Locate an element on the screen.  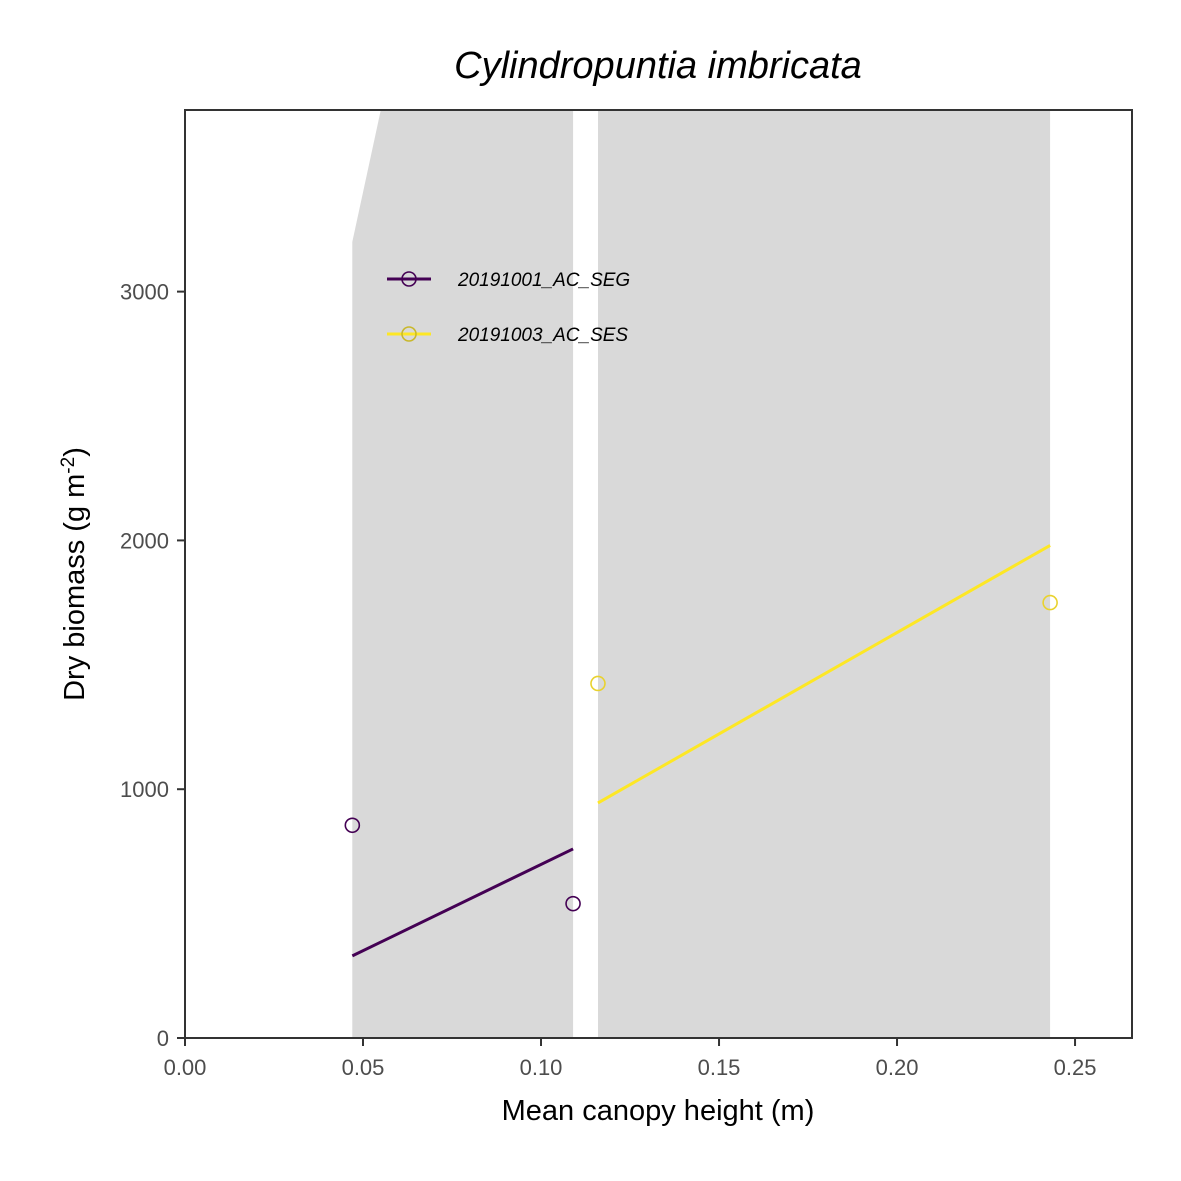
y-tick-label: 2000 is located at coordinates (144, 540).